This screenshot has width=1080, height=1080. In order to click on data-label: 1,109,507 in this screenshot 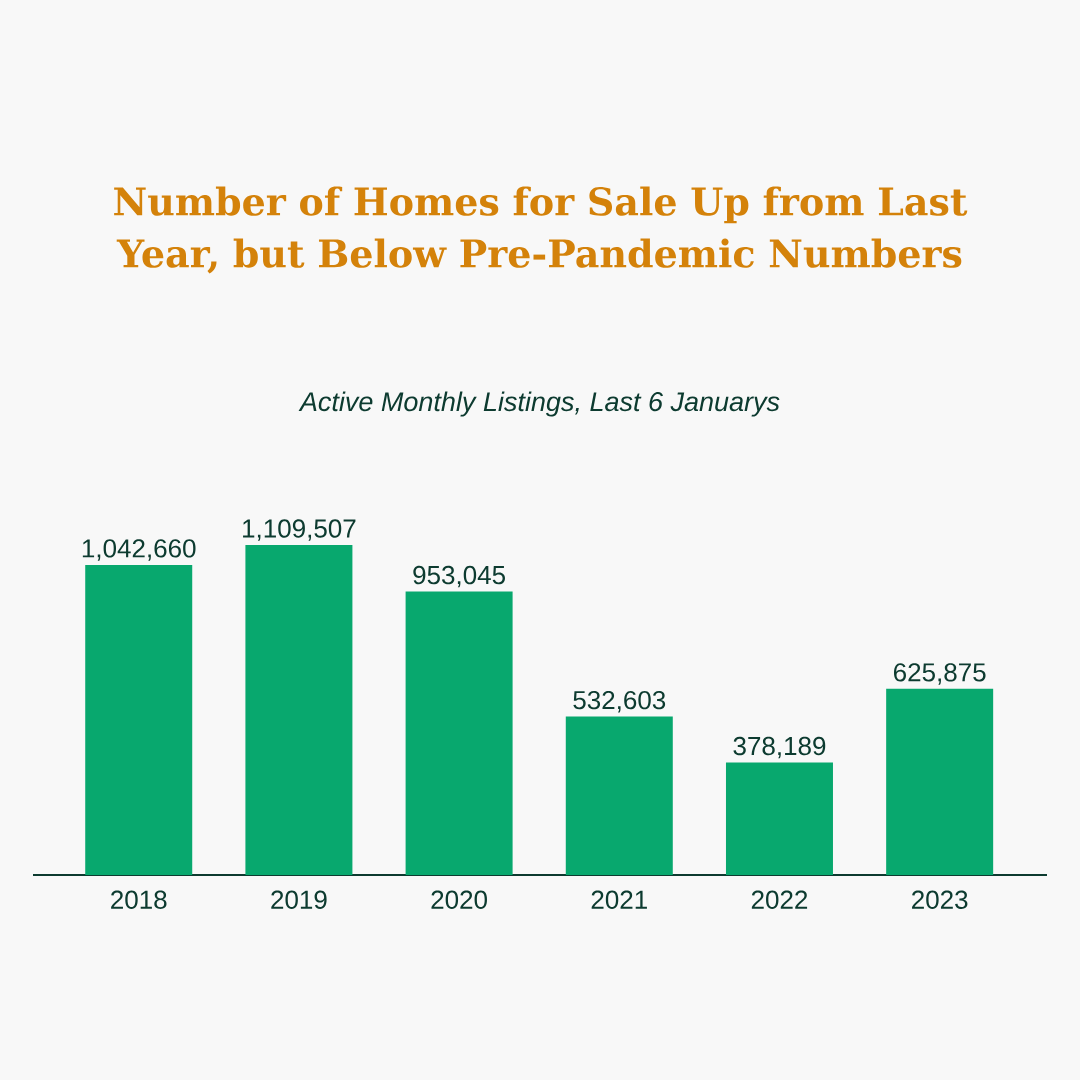, I will do `click(299, 530)`.